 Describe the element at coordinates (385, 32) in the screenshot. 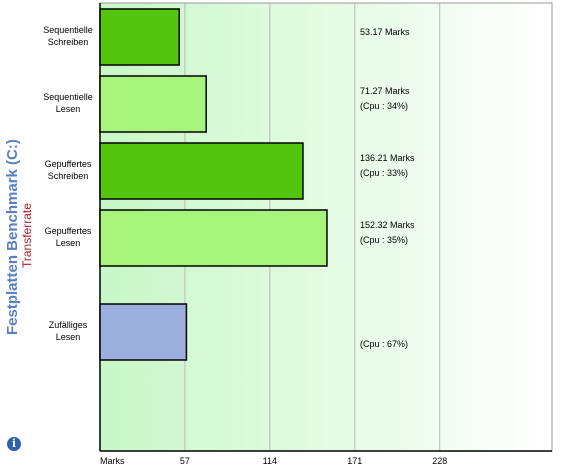

I see `value-label: 53.17 Marks` at that location.